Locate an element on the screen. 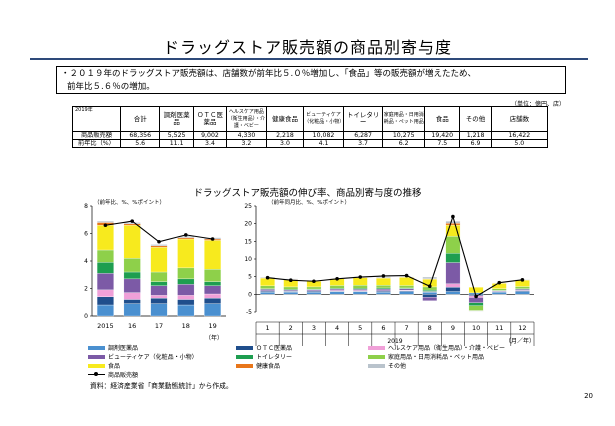 This screenshot has width=615, height=426. legend-item-otc: ＯＴＣ医薬品 is located at coordinates (264, 347).